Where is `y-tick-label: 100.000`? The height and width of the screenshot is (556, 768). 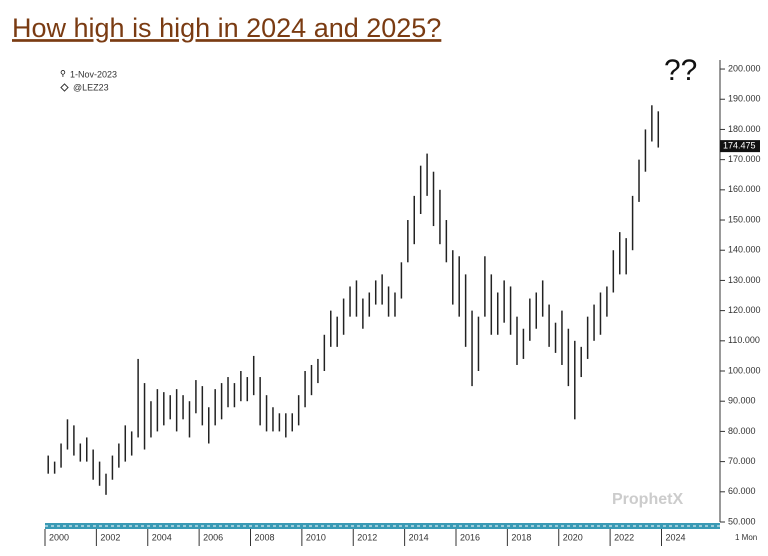
y-tick-label: 100.000 is located at coordinates (744, 370).